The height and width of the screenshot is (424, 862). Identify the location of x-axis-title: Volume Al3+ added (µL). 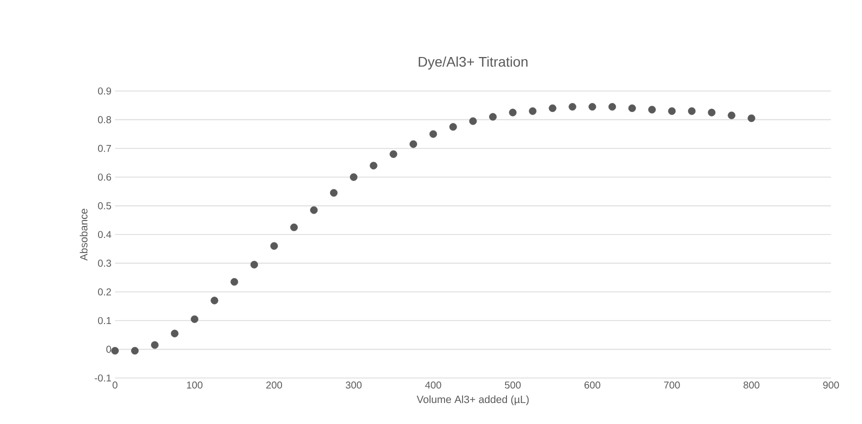
(472, 400).